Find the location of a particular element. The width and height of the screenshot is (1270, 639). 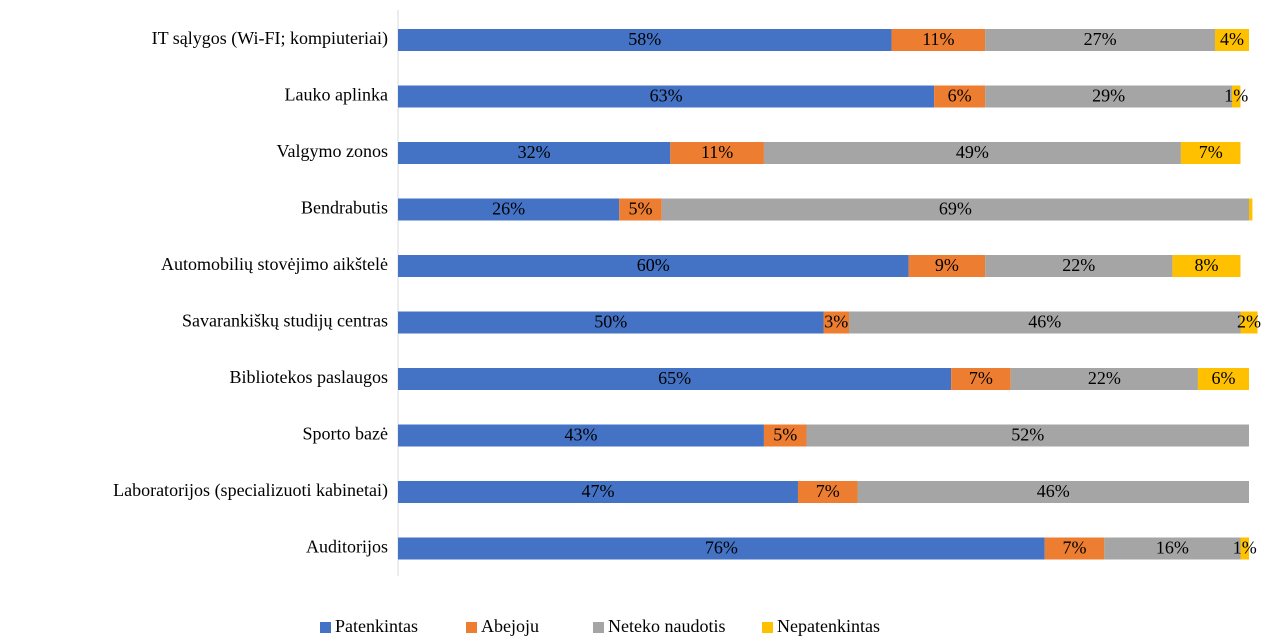

data-label: 4% is located at coordinates (1232, 39).